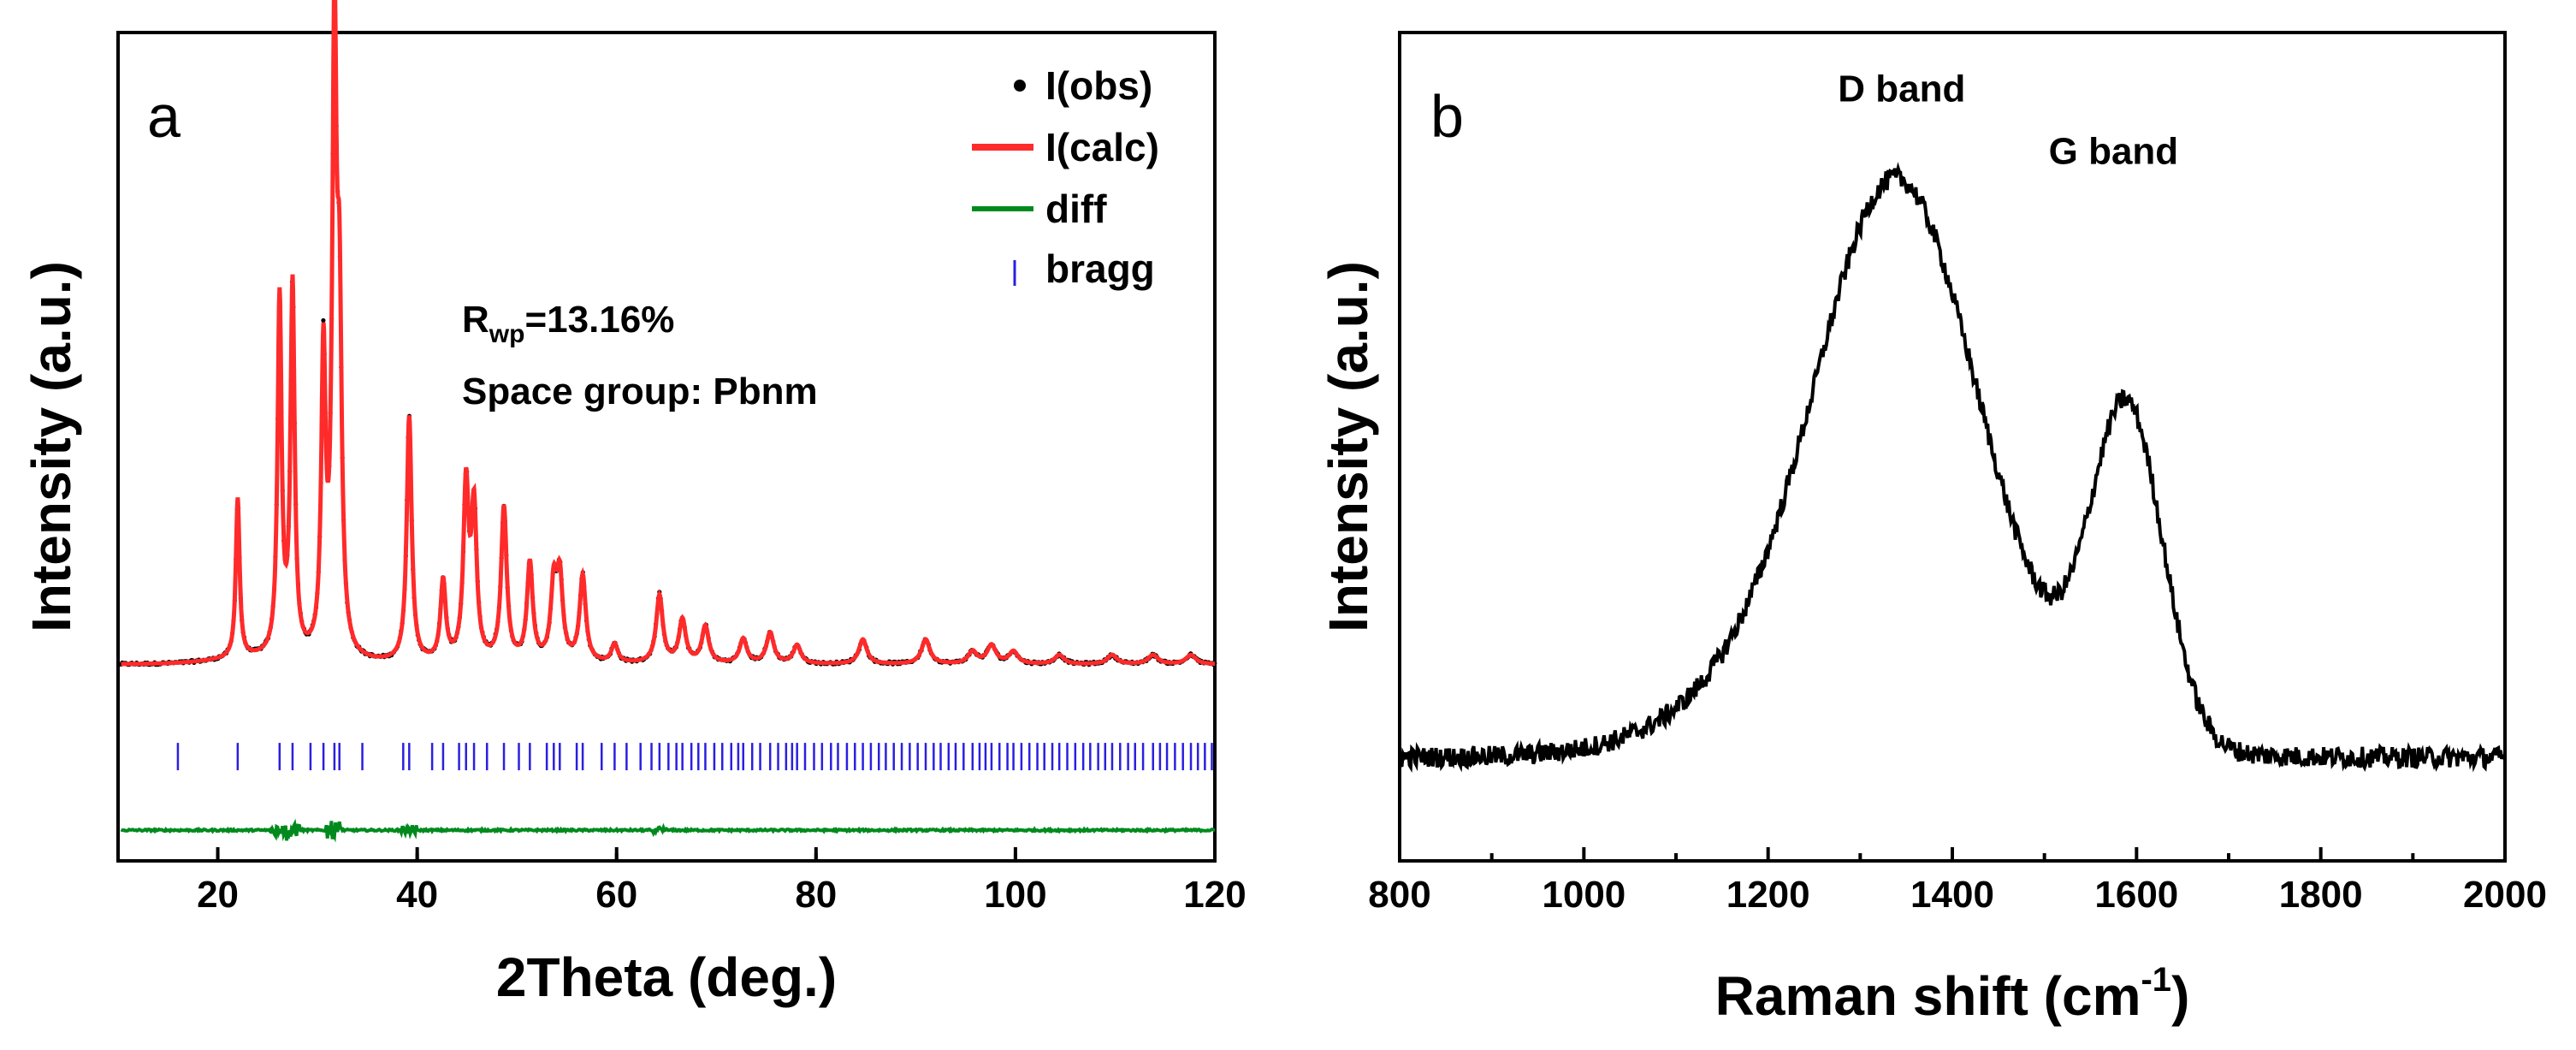 This screenshot has width=2576, height=1050. What do you see at coordinates (1102, 147) in the screenshot?
I see `legend-icalc-label: I(calc)` at bounding box center [1102, 147].